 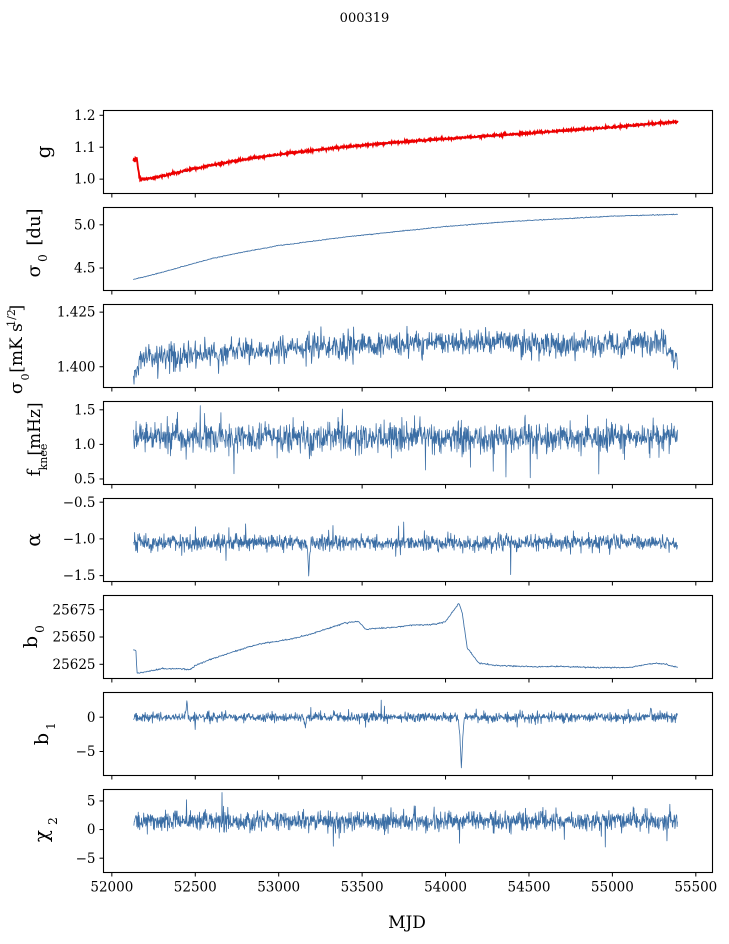 What do you see at coordinates (43, 457) in the screenshot?
I see `svg-text: knee` at bounding box center [43, 457].